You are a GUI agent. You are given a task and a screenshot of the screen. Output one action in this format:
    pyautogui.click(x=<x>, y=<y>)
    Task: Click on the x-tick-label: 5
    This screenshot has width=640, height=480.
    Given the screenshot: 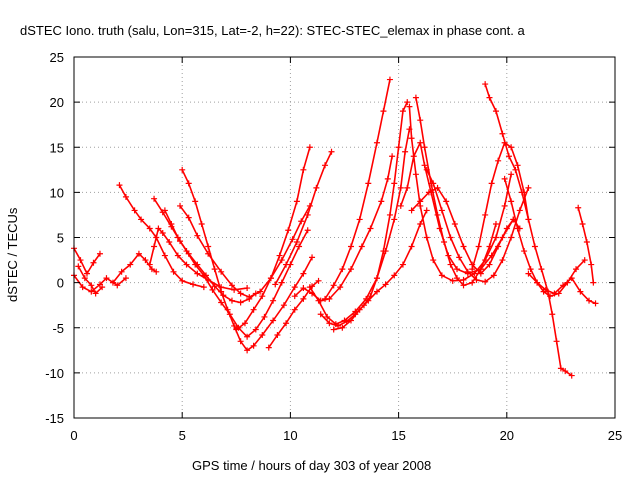 What is the action you would take?
    pyautogui.click(x=182, y=435)
    